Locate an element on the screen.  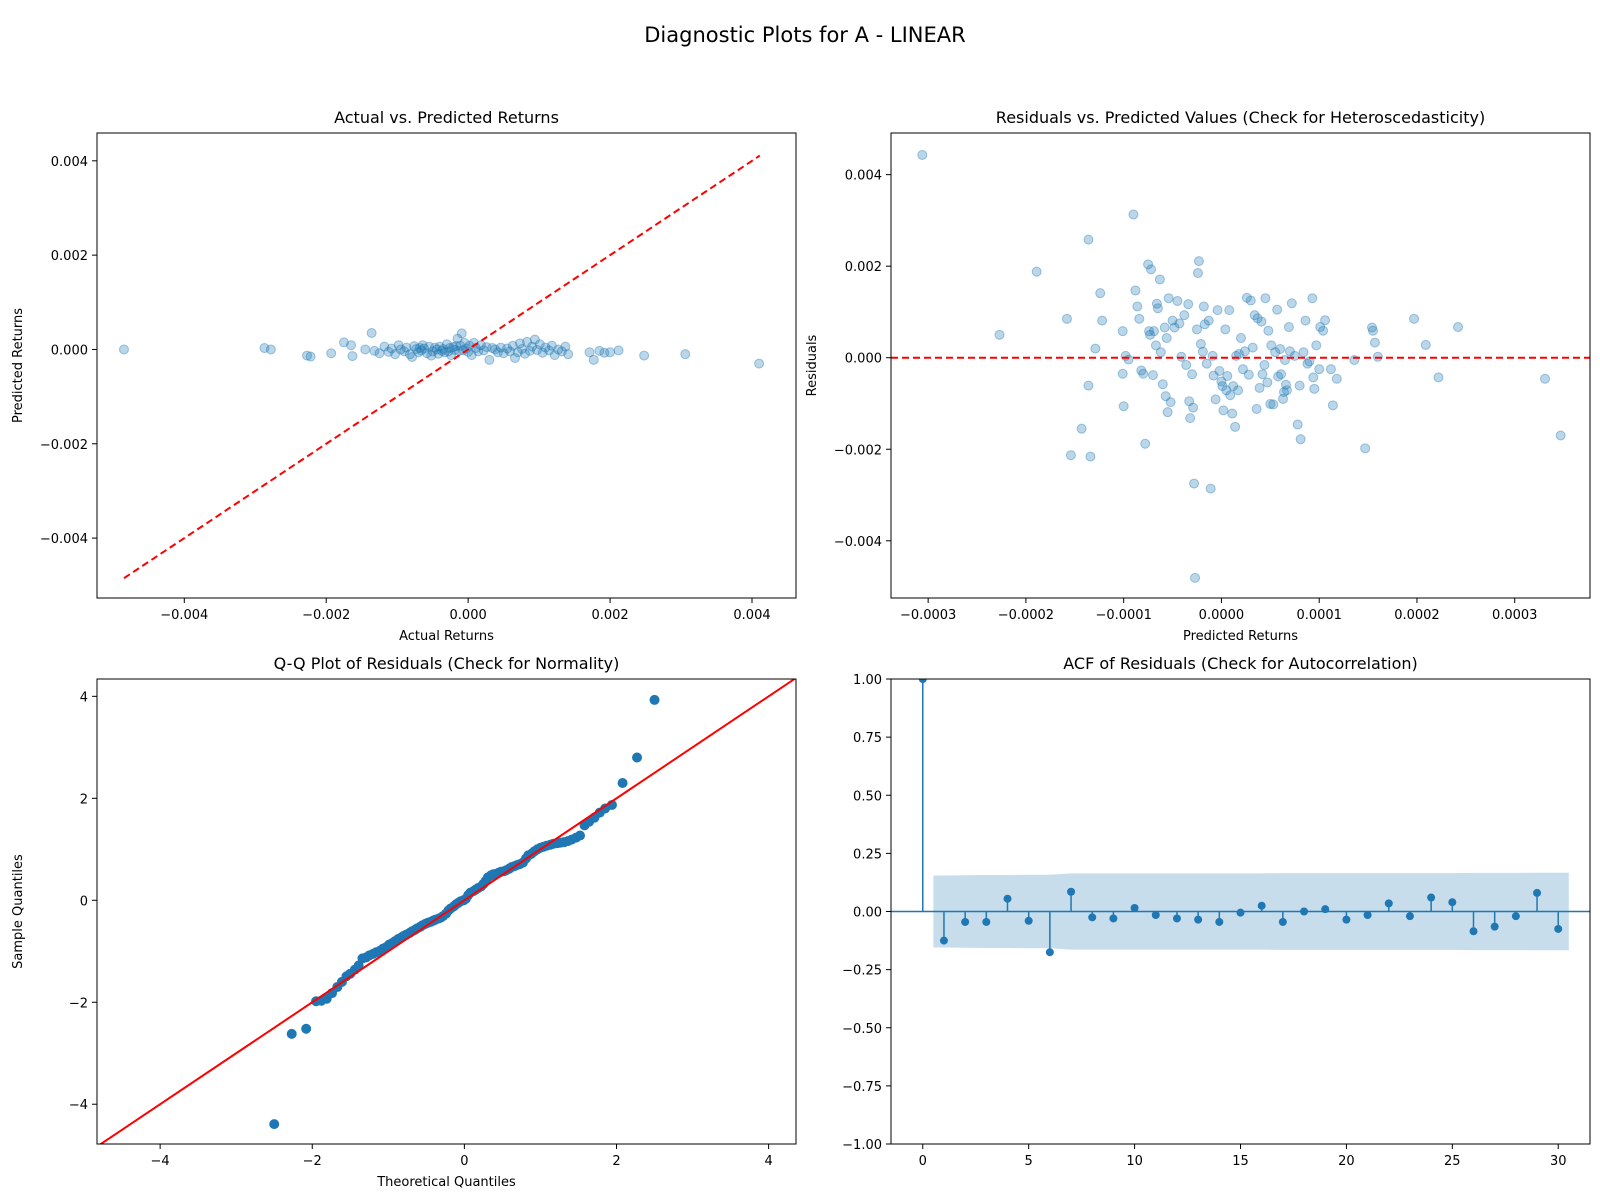
residuals-vs-predicted-ytick-label: 0.000 is located at coordinates (863, 359).